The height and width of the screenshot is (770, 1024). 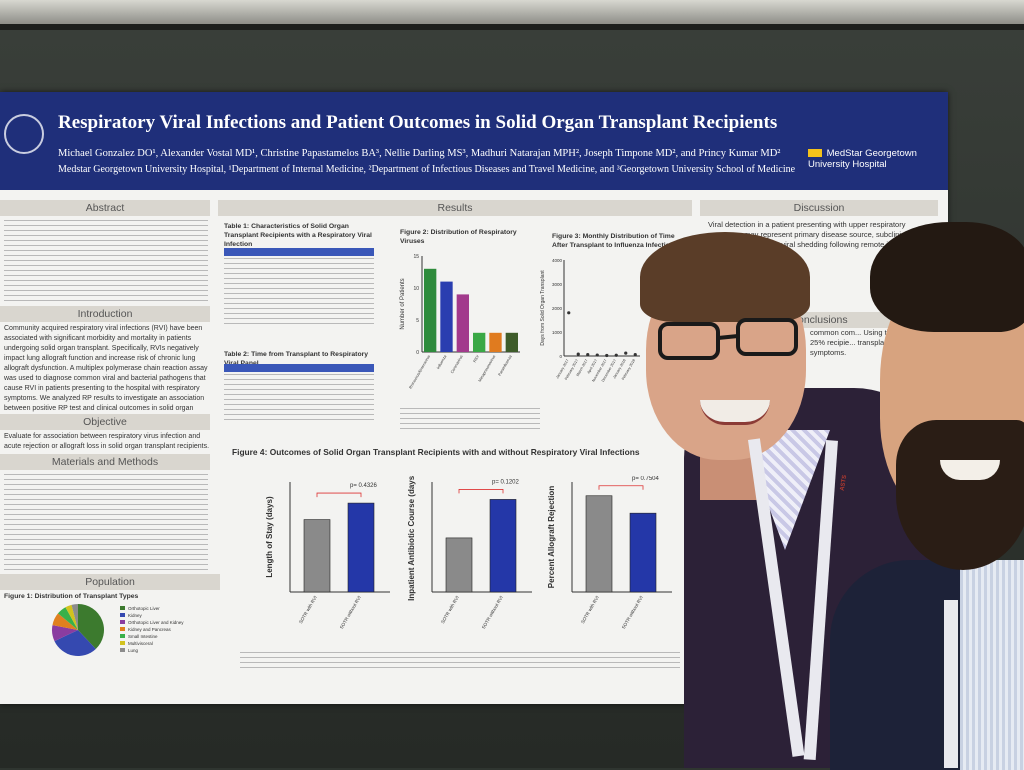 What do you see at coordinates (506, 365) in the screenshot?
I see `fig2-x-tick: Parainfluenza` at bounding box center [506, 365].